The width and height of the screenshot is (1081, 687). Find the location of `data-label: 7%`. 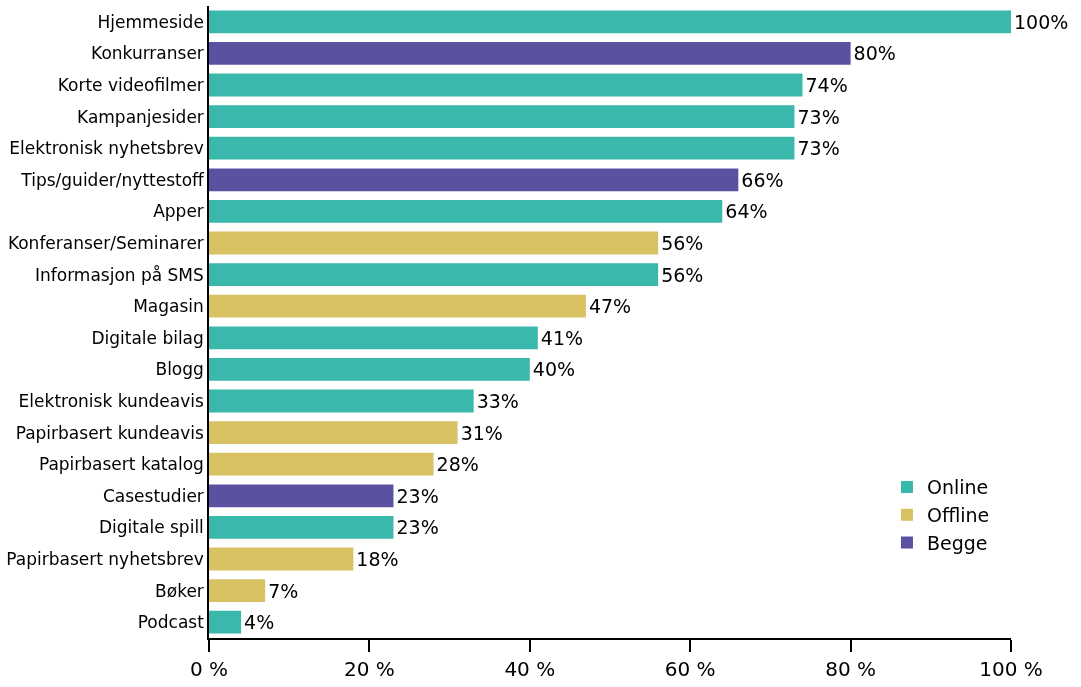

data-label: 7% is located at coordinates (283, 590).